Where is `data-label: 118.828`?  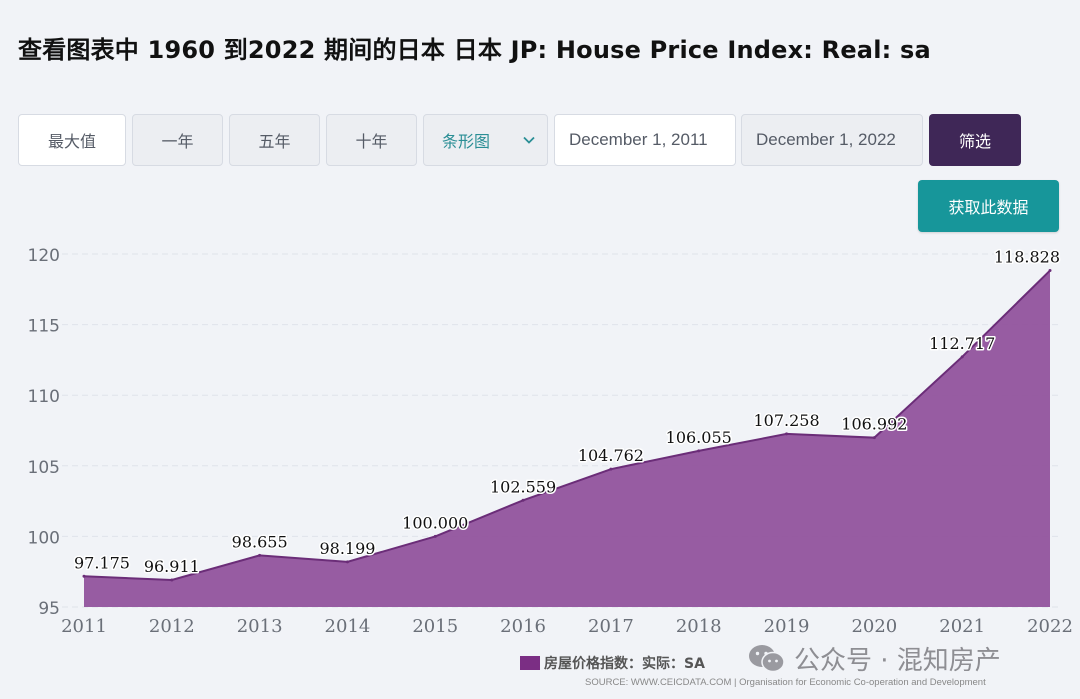 data-label: 118.828 is located at coordinates (1027, 257).